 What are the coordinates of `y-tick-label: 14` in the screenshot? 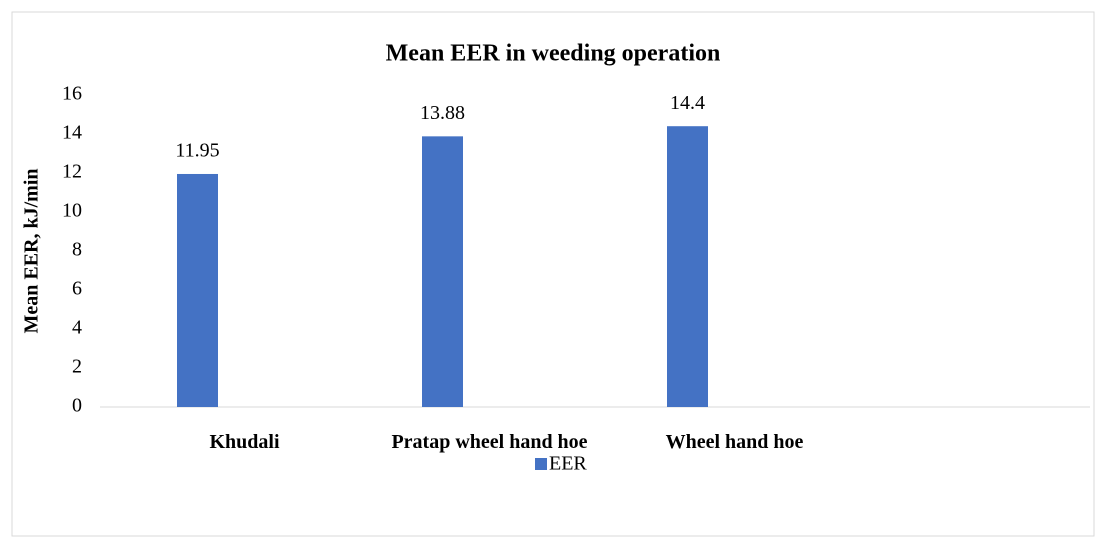 It's located at (72, 133).